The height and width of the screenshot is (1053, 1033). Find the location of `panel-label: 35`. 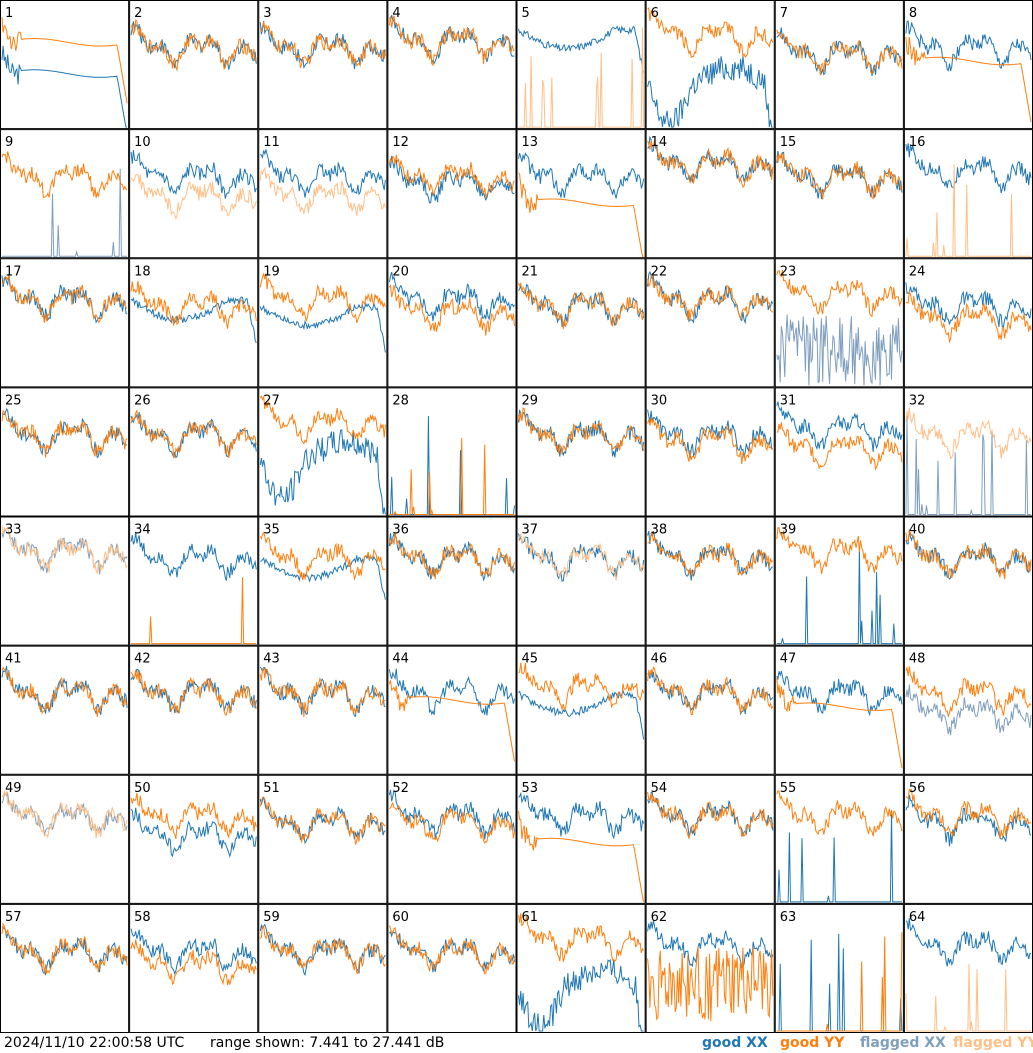

panel-label: 35 is located at coordinates (271, 530).